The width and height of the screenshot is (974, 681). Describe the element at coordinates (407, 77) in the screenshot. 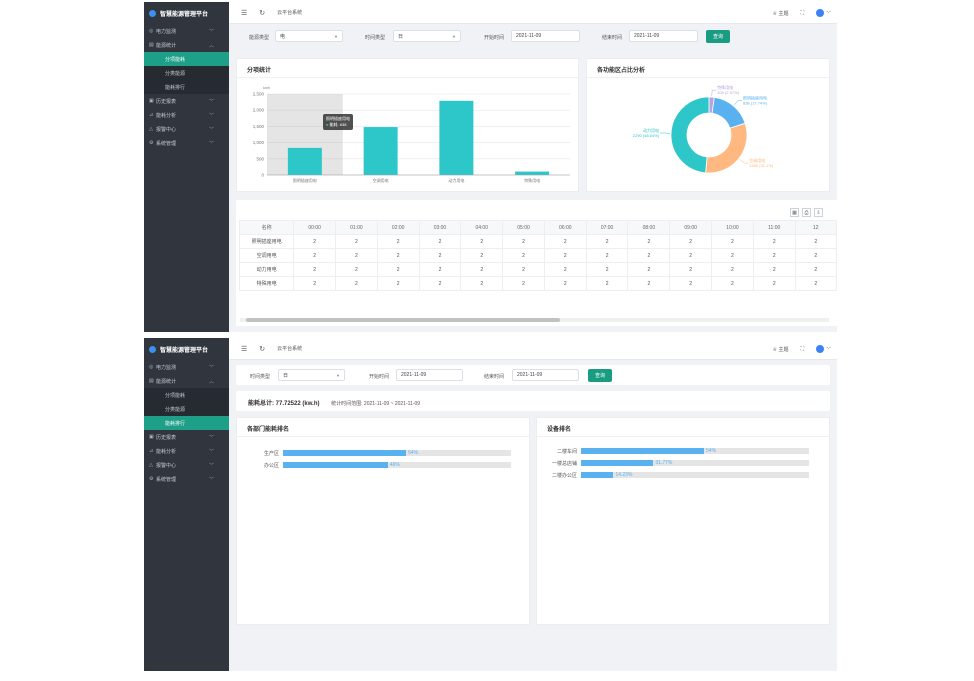

I see `divider` at that location.